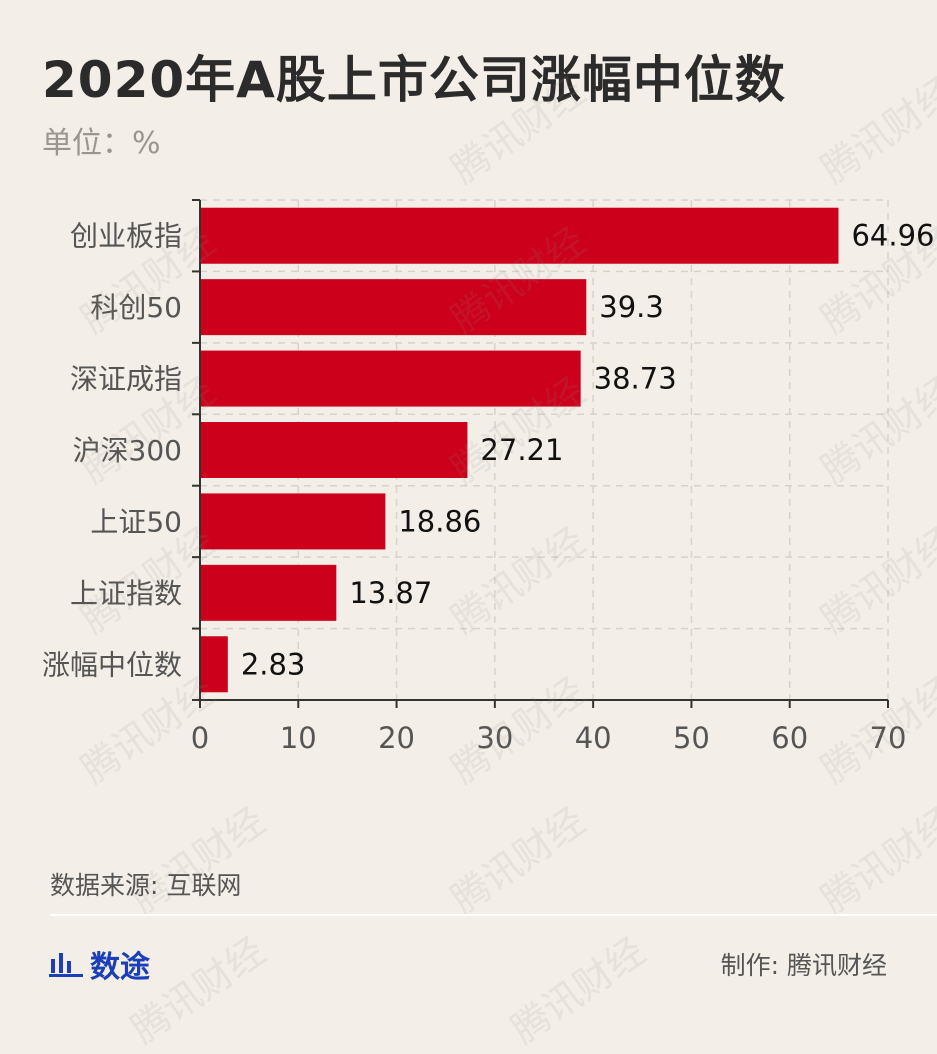 This screenshot has height=1054, width=937. I want to click on bar-value-label: 13.87, so click(390, 593).